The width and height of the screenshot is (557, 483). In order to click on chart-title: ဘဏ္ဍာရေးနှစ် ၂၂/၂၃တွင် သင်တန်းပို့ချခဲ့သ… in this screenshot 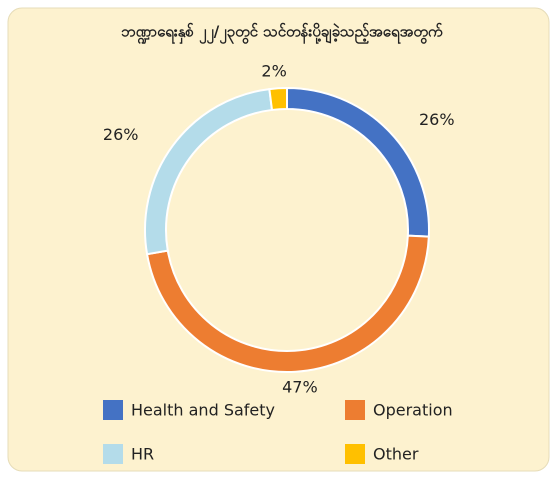, I will do `click(282, 33)`.